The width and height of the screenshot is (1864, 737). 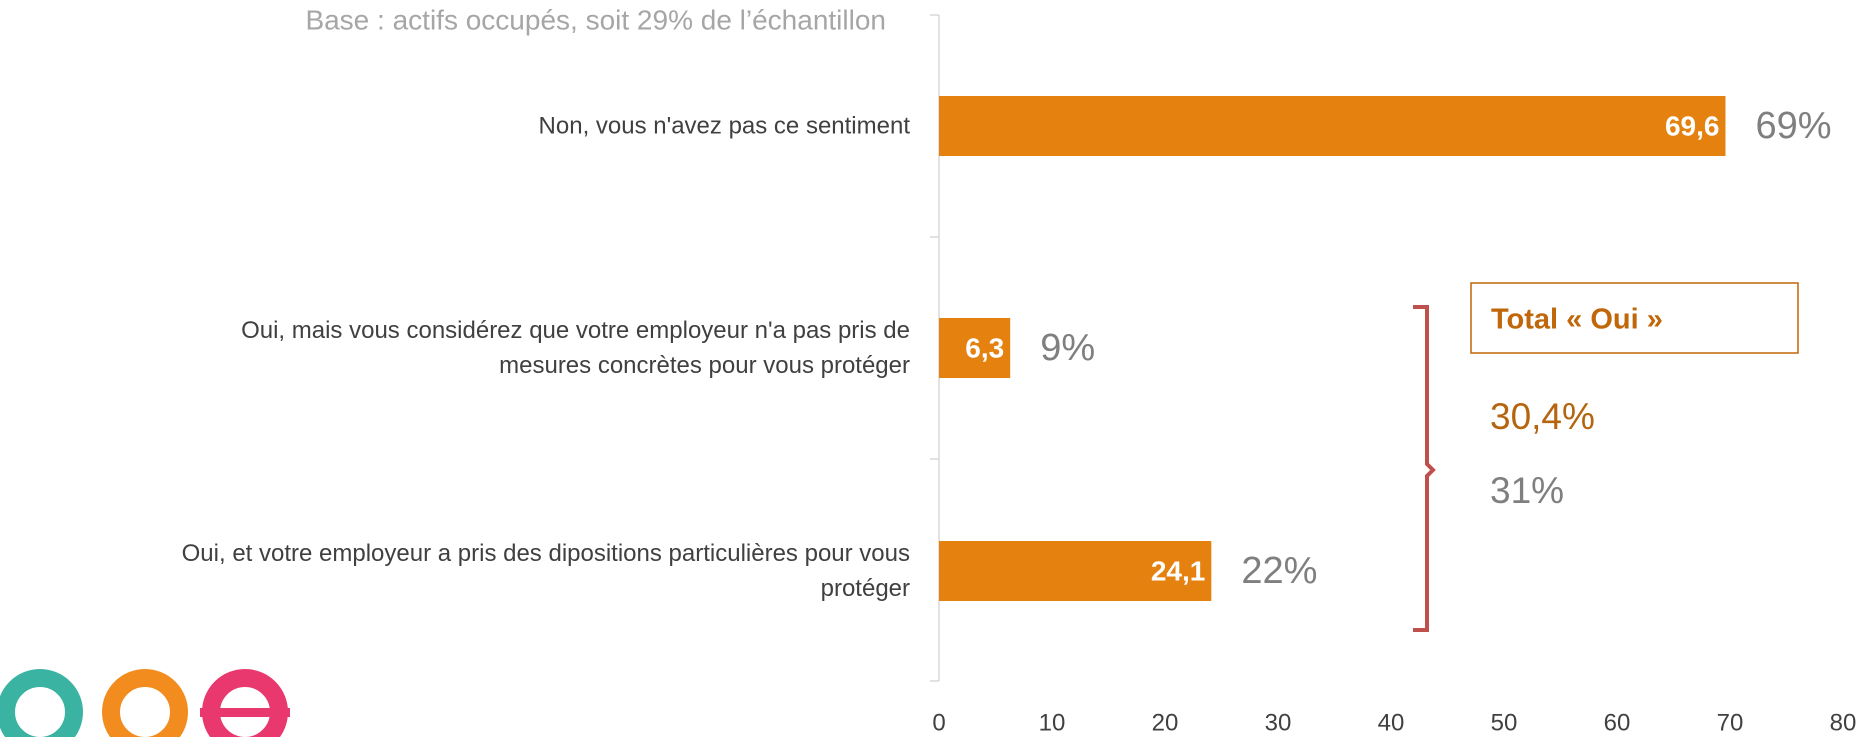 I want to click on x-tick-label: 40, so click(x=1391, y=722).